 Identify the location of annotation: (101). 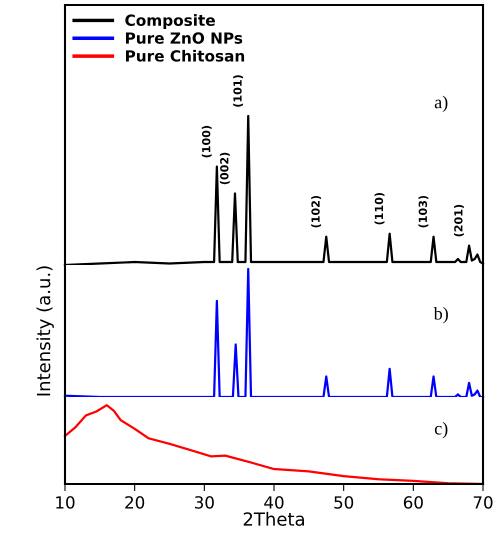
(238, 91).